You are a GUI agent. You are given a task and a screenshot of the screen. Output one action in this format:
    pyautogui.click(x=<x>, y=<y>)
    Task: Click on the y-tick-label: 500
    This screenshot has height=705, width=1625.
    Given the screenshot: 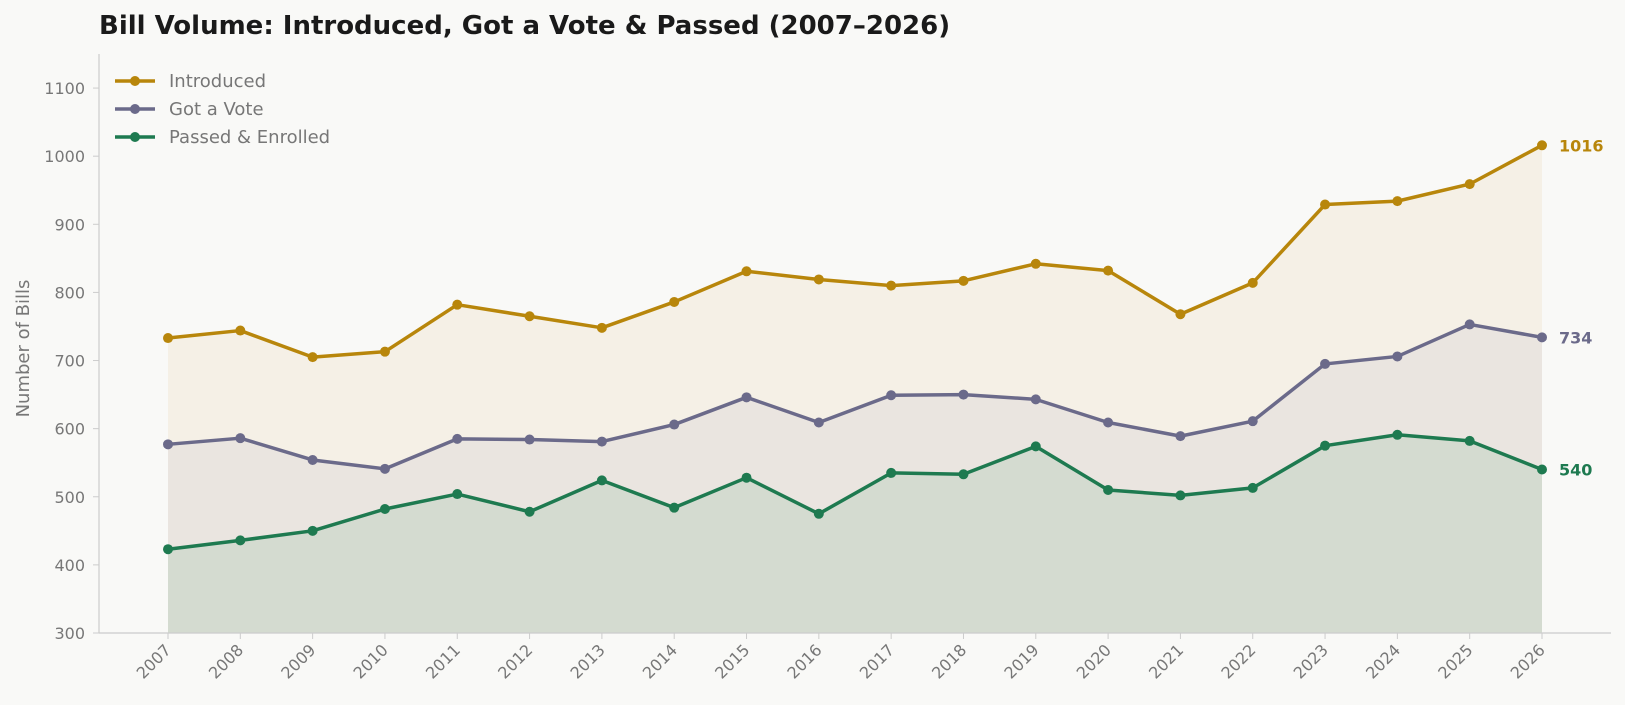 What is the action you would take?
    pyautogui.click(x=69, y=497)
    